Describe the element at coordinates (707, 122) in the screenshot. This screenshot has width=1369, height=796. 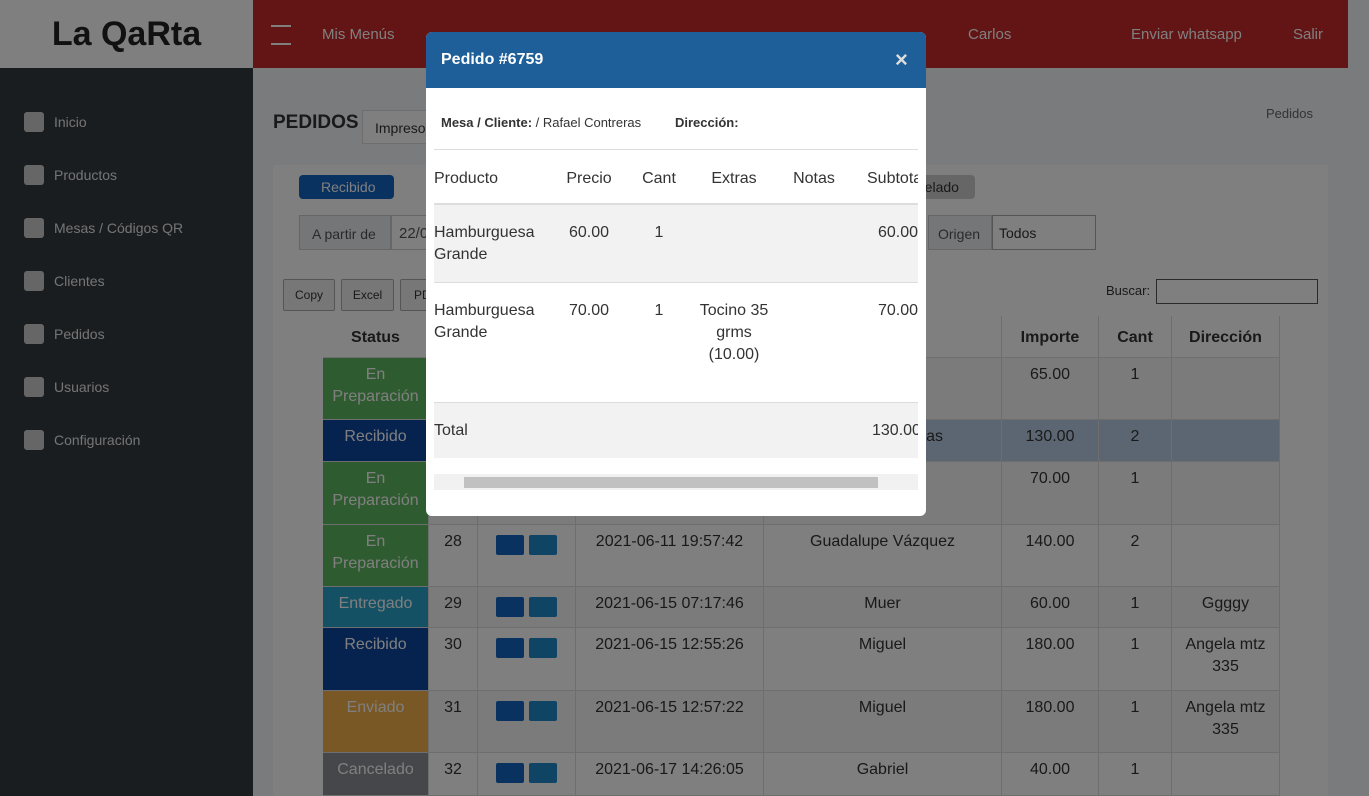
I see `address-label: Dirección:` at that location.